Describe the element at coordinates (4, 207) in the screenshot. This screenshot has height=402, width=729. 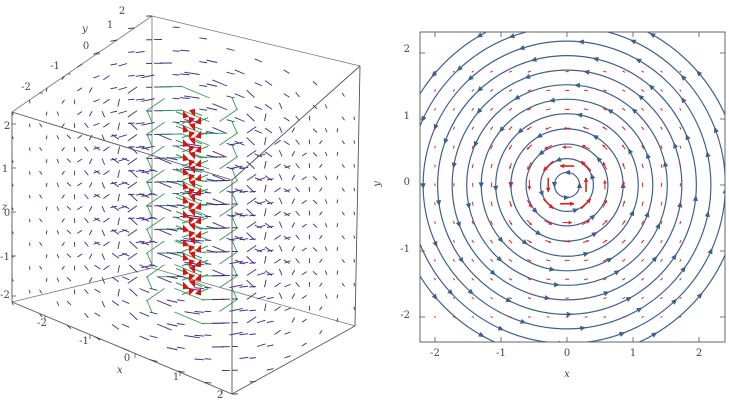
I see `z-axis-label-3d: z` at that location.